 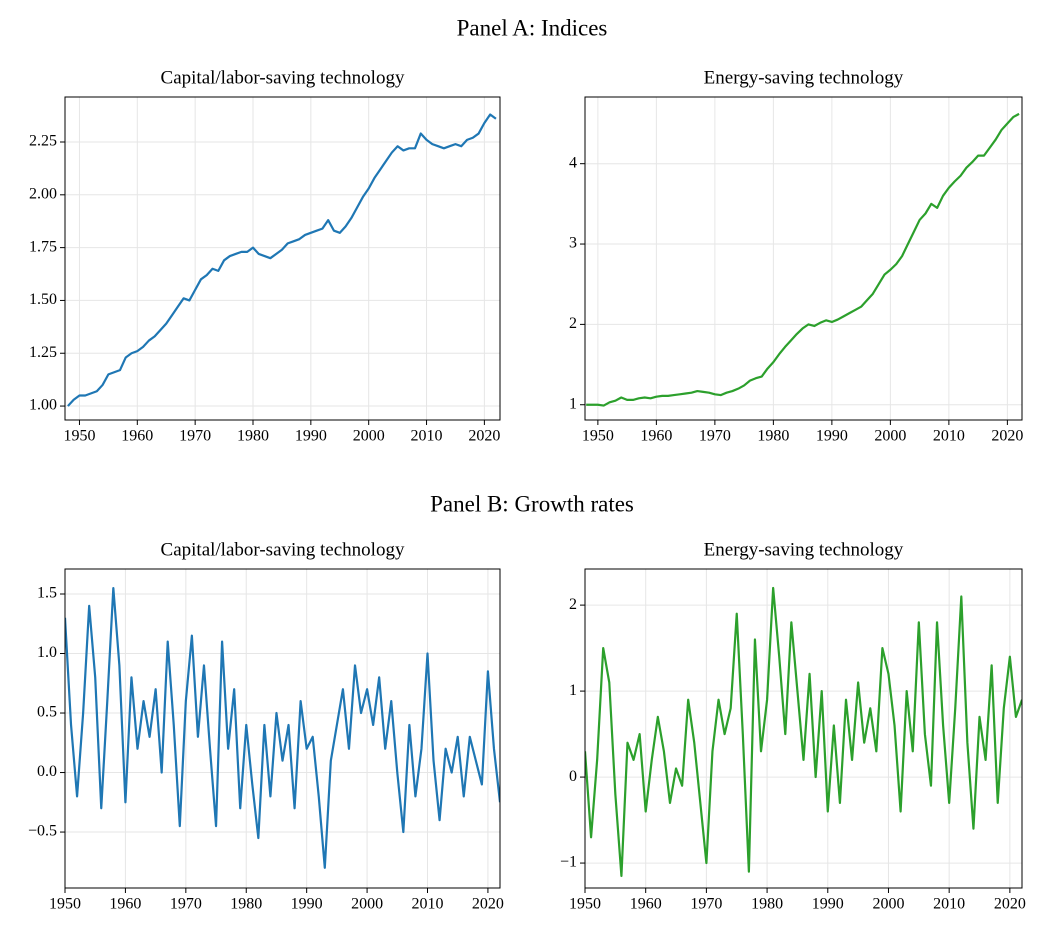 I want to click on y-tick-label: 3, so click(x=573, y=243).